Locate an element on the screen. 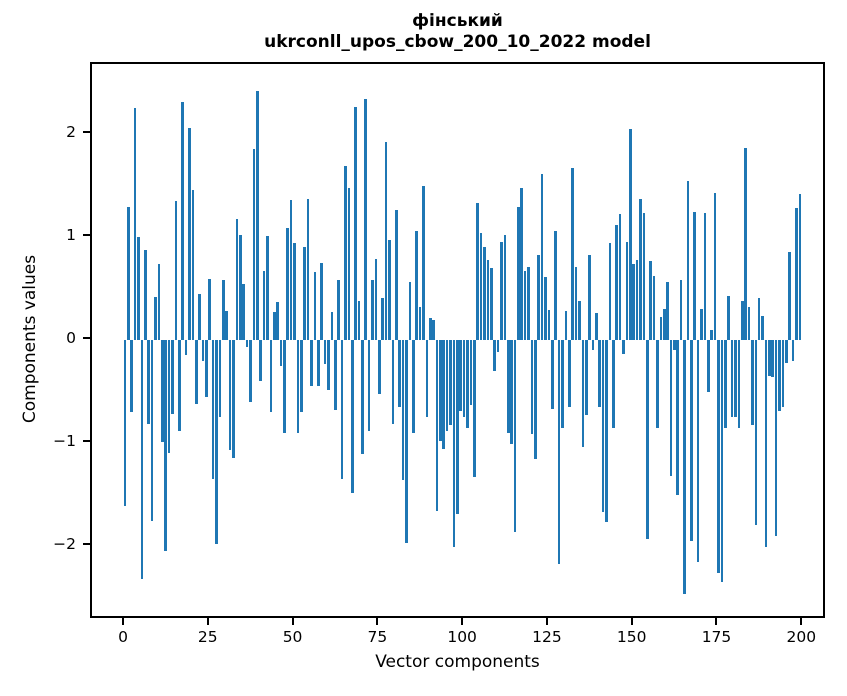  y-tick-label: 0 is located at coordinates (71, 338).